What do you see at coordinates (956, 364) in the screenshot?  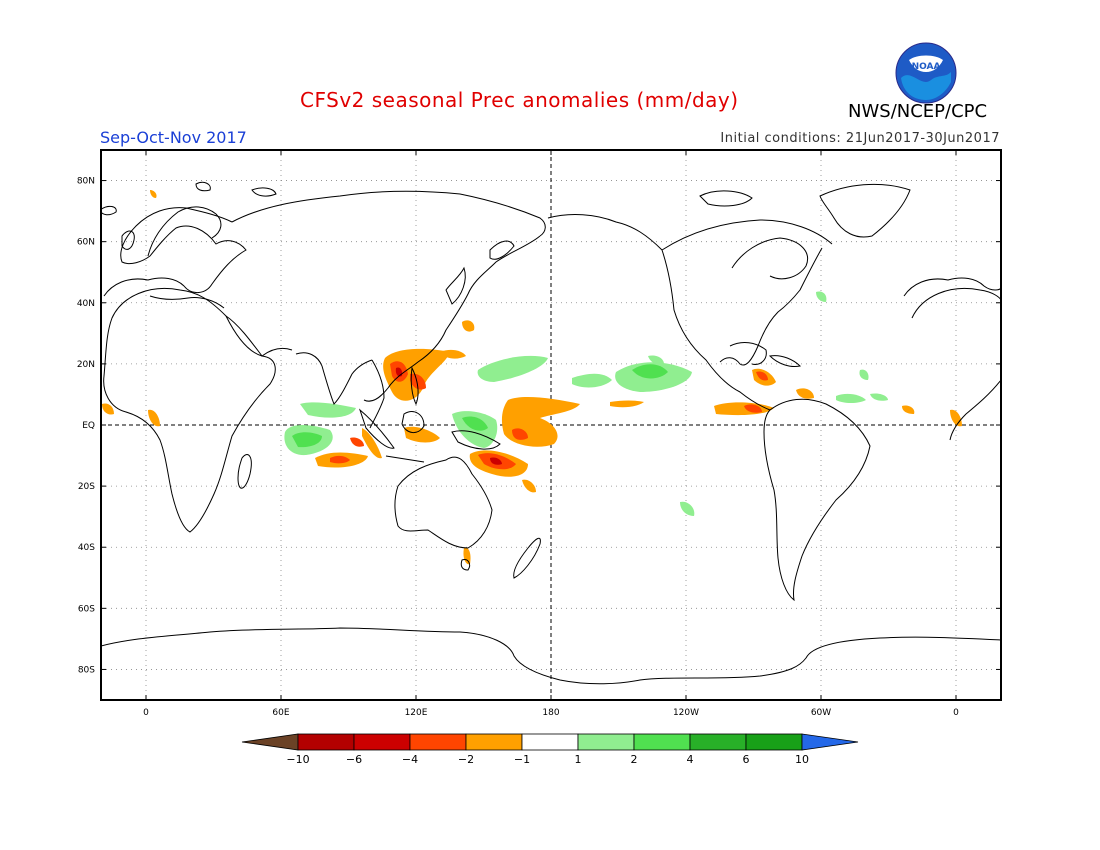 I see `coast-africa-east-repeat` at bounding box center [956, 364].